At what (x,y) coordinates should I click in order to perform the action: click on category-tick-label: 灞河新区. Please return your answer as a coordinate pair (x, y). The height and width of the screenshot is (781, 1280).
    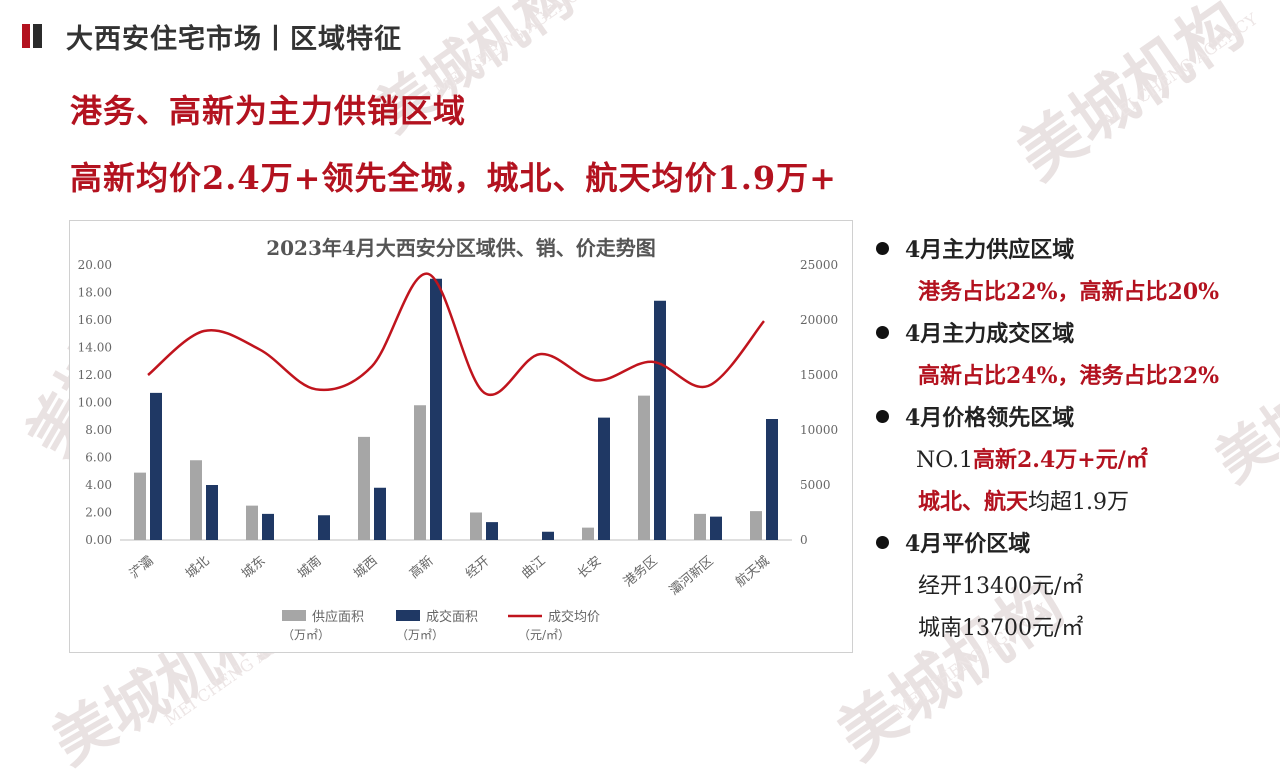
    Looking at the image, I should click on (691, 576).